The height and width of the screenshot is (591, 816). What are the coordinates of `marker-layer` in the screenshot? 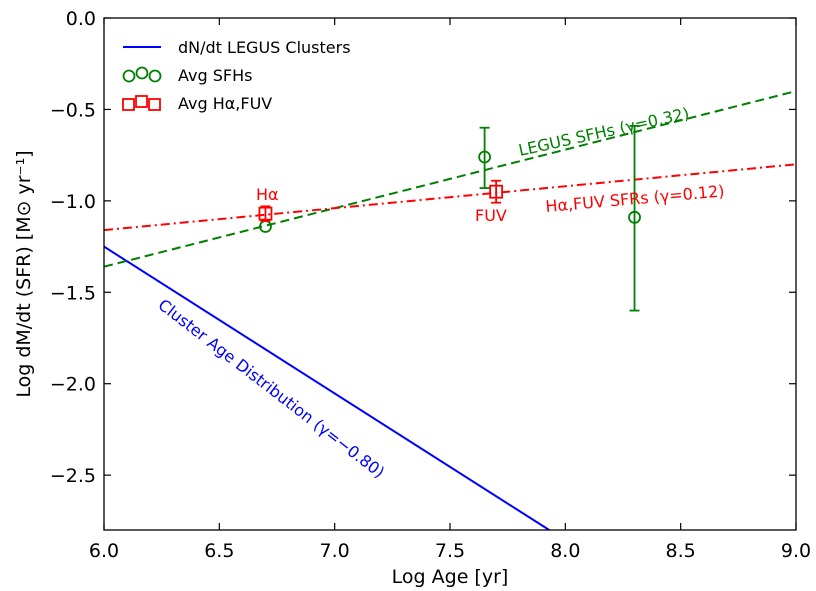 It's located at (449, 218).